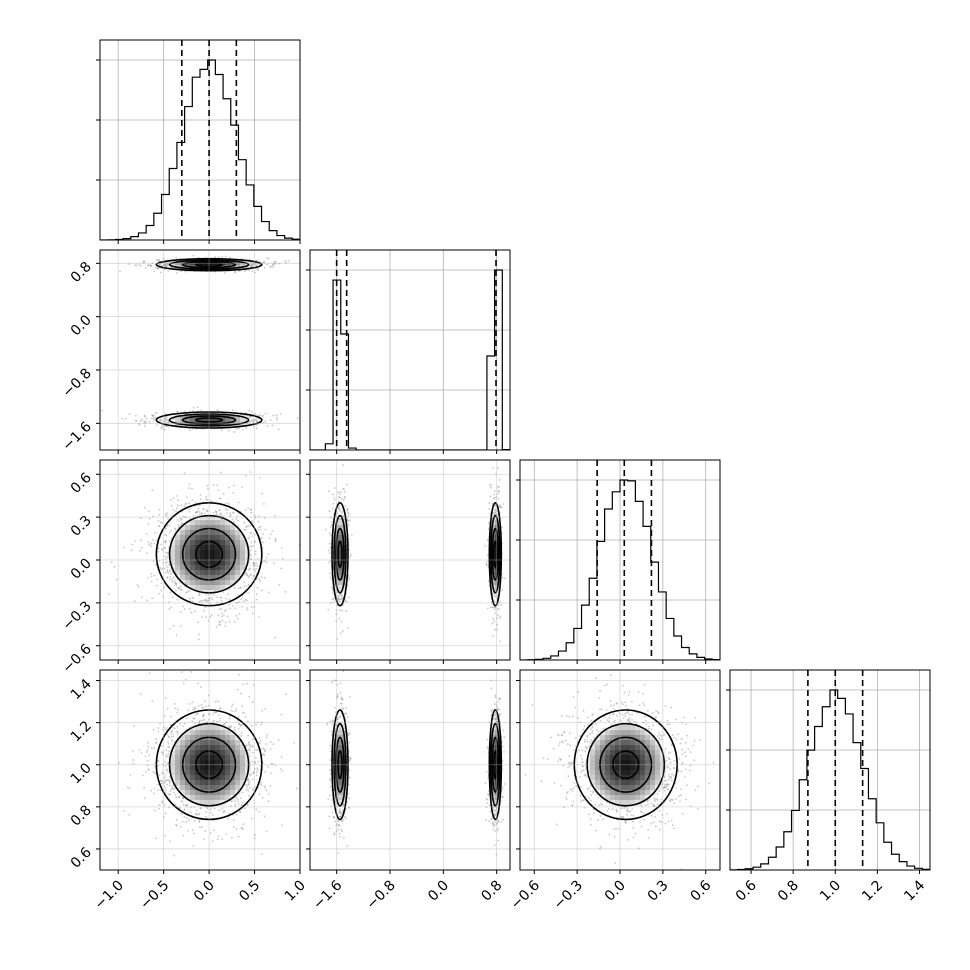 The image size is (970, 970). I want to click on panel-frame, so click(410, 350).